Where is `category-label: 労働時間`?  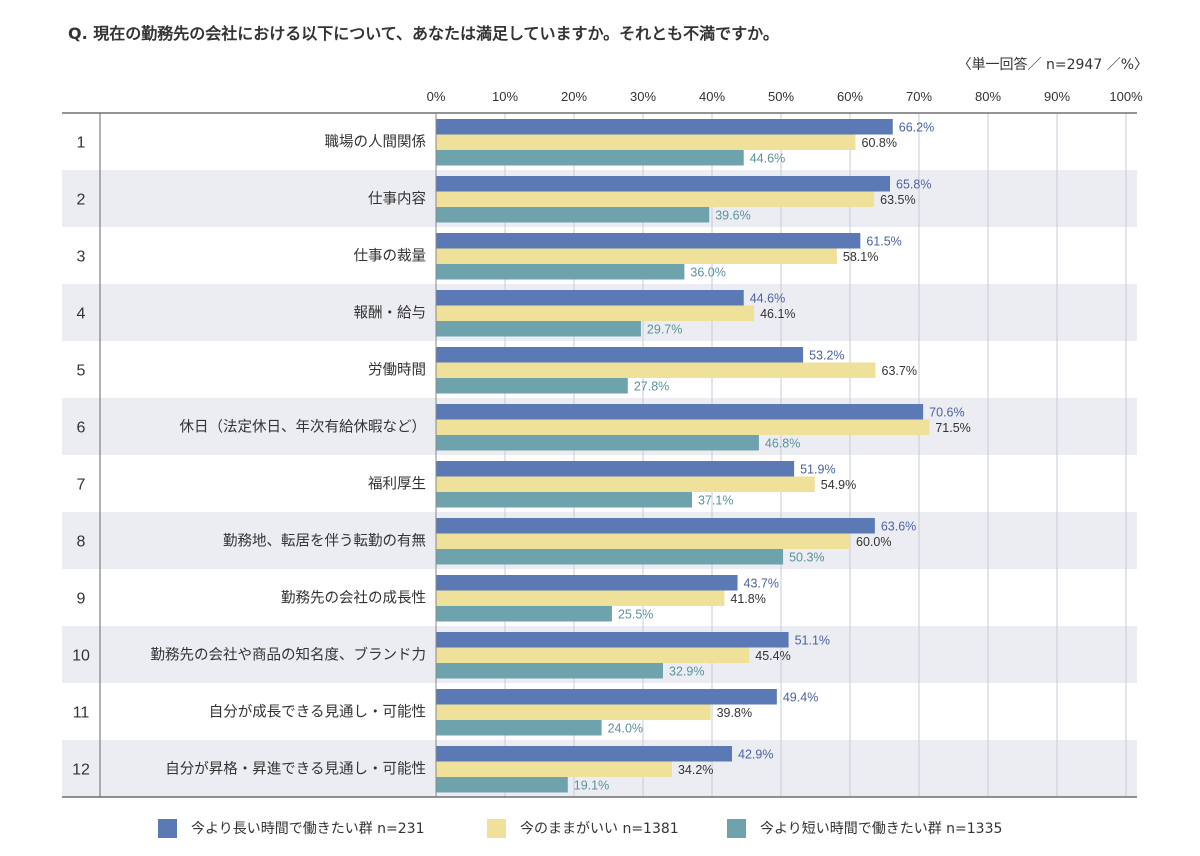
category-label: 労働時間 is located at coordinates (397, 370).